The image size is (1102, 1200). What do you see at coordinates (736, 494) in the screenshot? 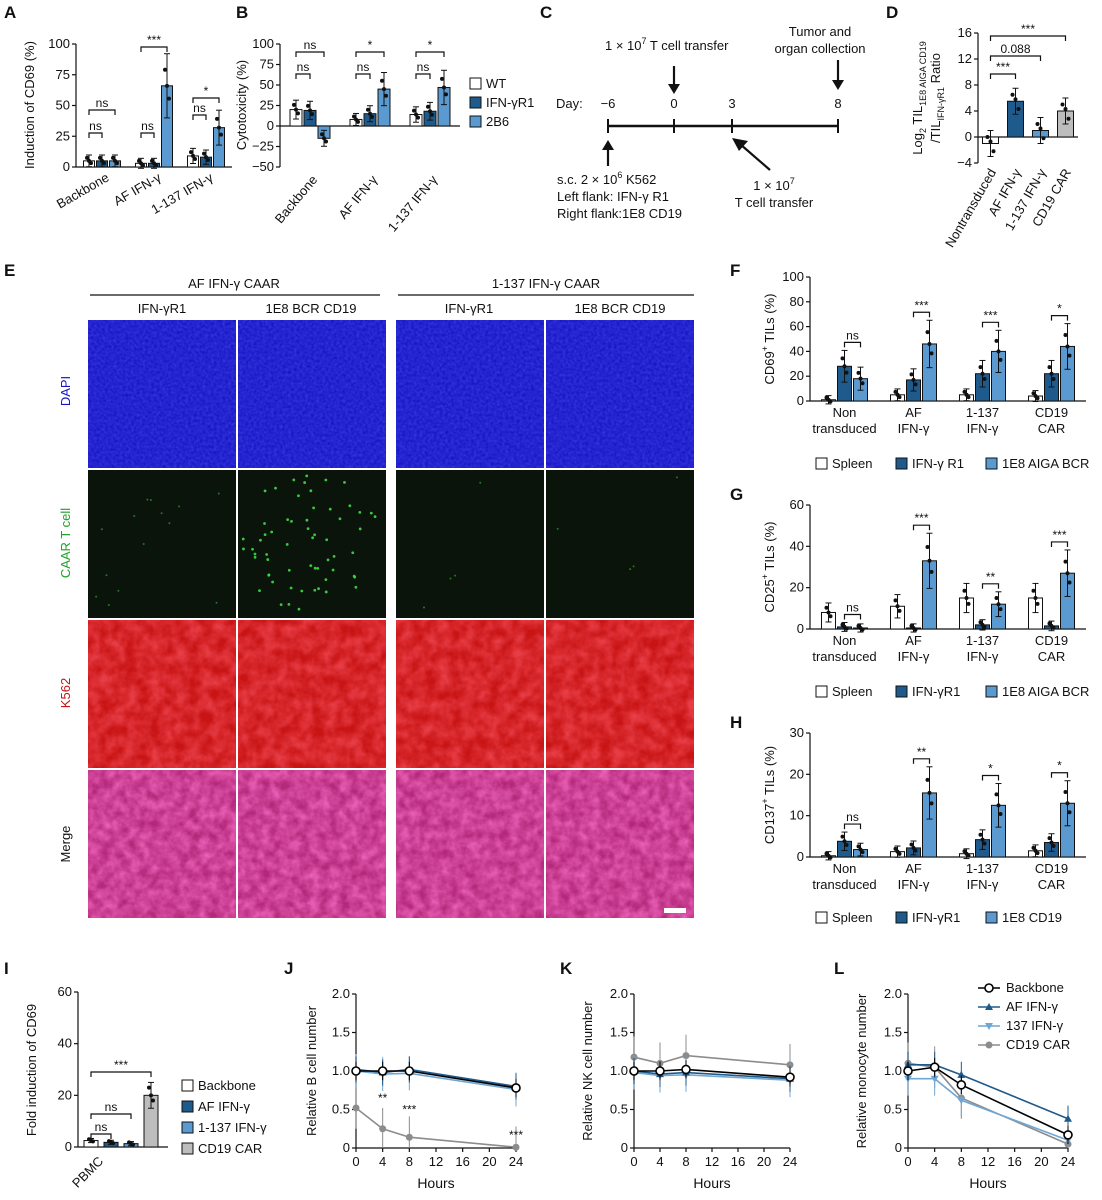
I see `panel-label-g: G` at bounding box center [736, 494].